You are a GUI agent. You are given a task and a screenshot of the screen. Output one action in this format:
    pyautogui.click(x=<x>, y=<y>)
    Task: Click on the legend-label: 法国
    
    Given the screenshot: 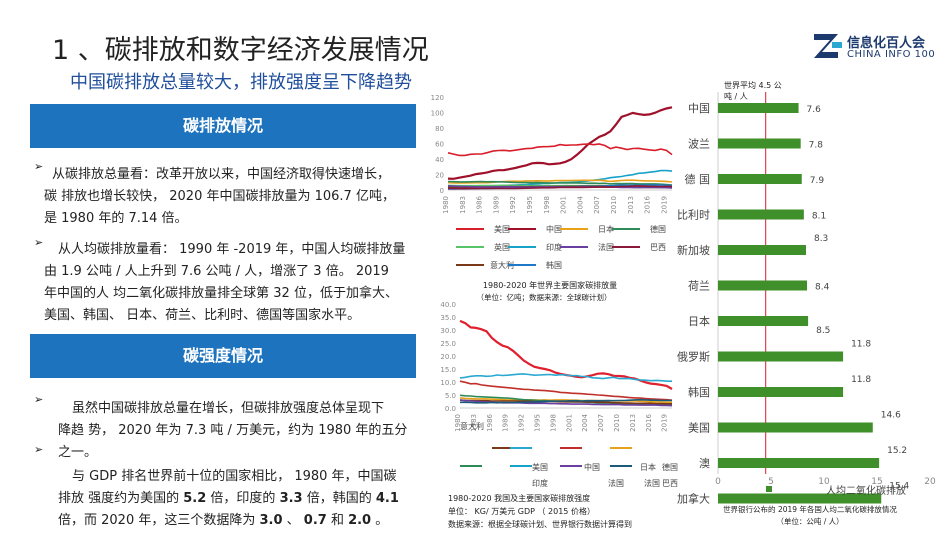 What is the action you would take?
    pyautogui.click(x=606, y=247)
    